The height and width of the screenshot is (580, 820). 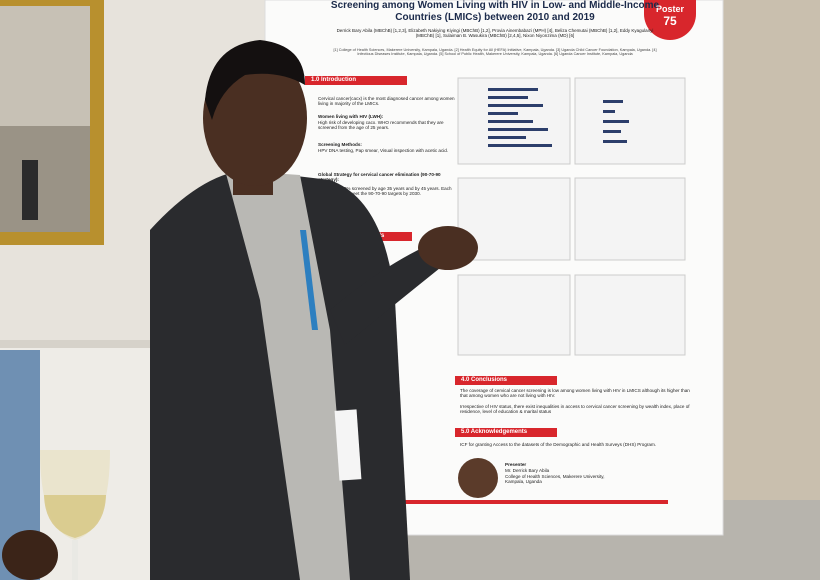 What do you see at coordinates (30, 555) in the screenshot?
I see `hand-holding-glass` at bounding box center [30, 555].